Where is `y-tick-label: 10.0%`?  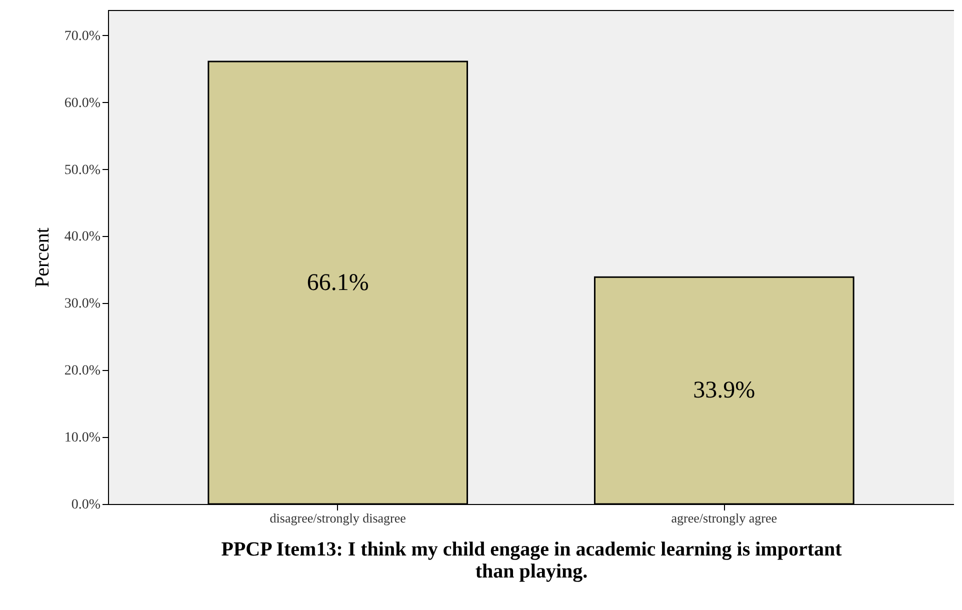 y-tick-label: 10.0% is located at coordinates (82, 438).